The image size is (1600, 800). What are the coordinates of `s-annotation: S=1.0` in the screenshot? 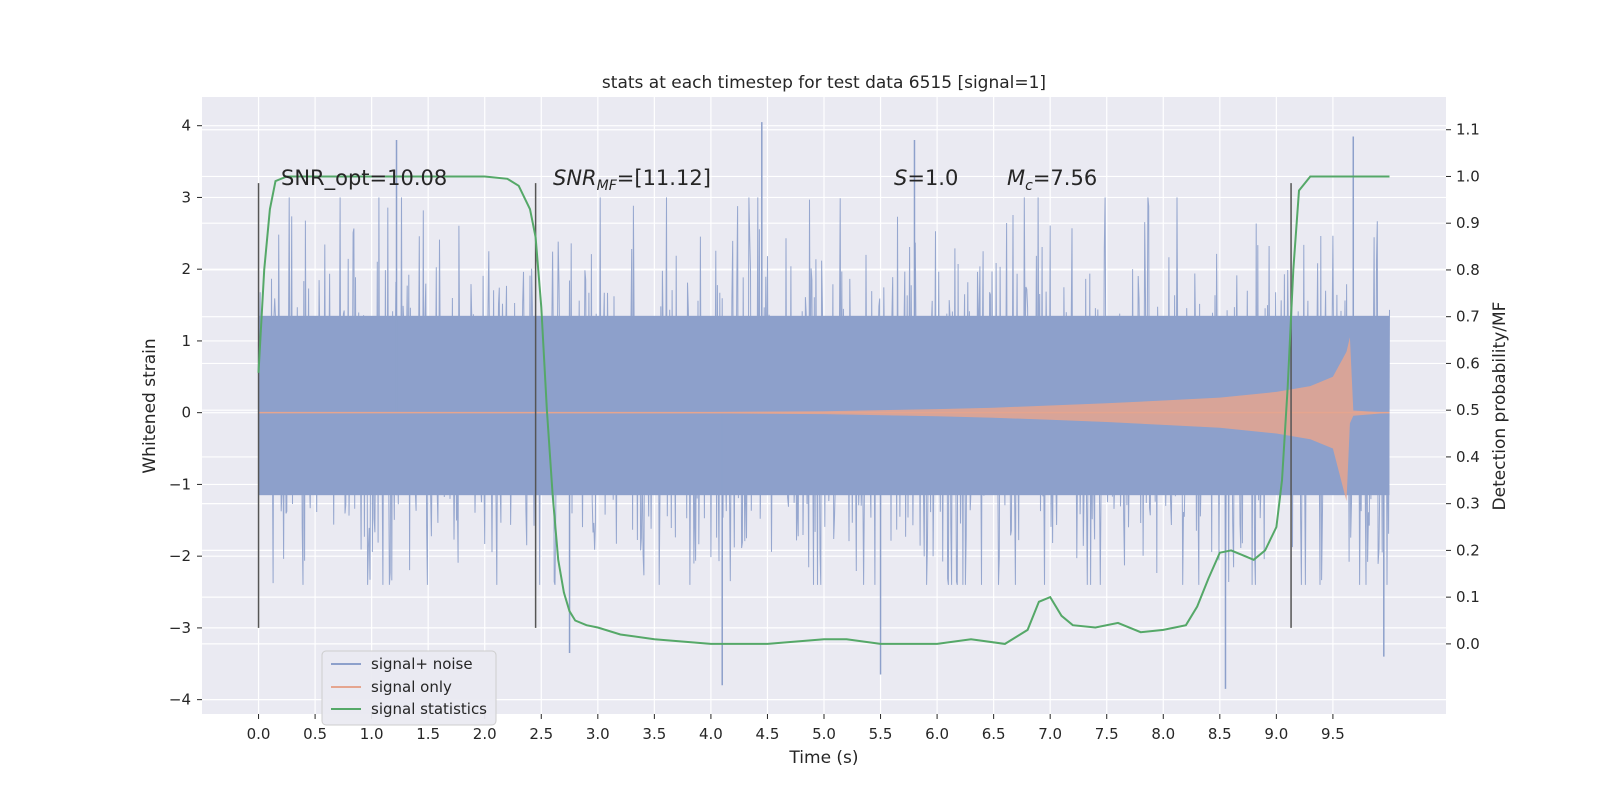 It's located at (926, 178).